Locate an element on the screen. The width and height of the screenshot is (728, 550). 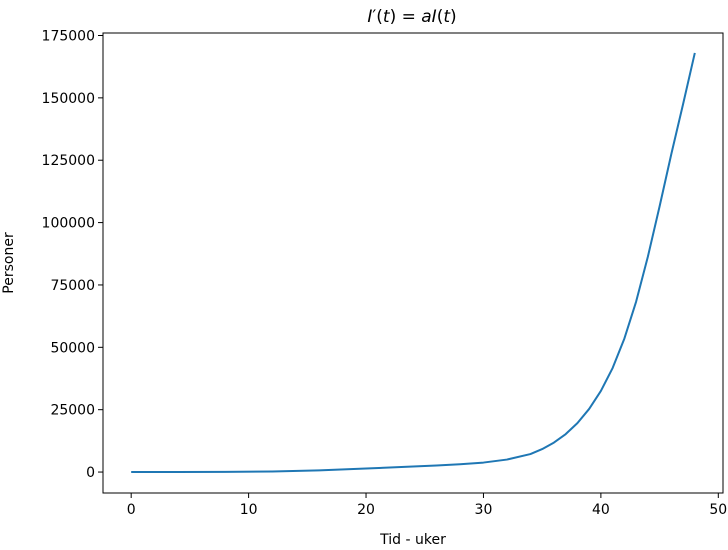
x-tick-label: 20 is located at coordinates (366, 510).